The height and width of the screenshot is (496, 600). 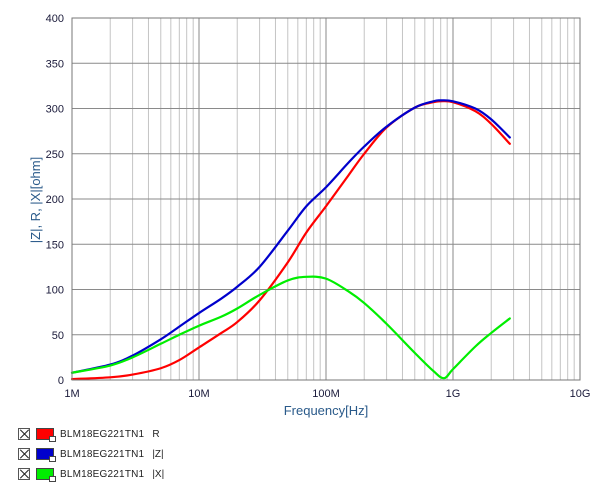 What do you see at coordinates (102, 474) in the screenshot?
I see `legend-label-x: BLM18EG221TN1` at bounding box center [102, 474].